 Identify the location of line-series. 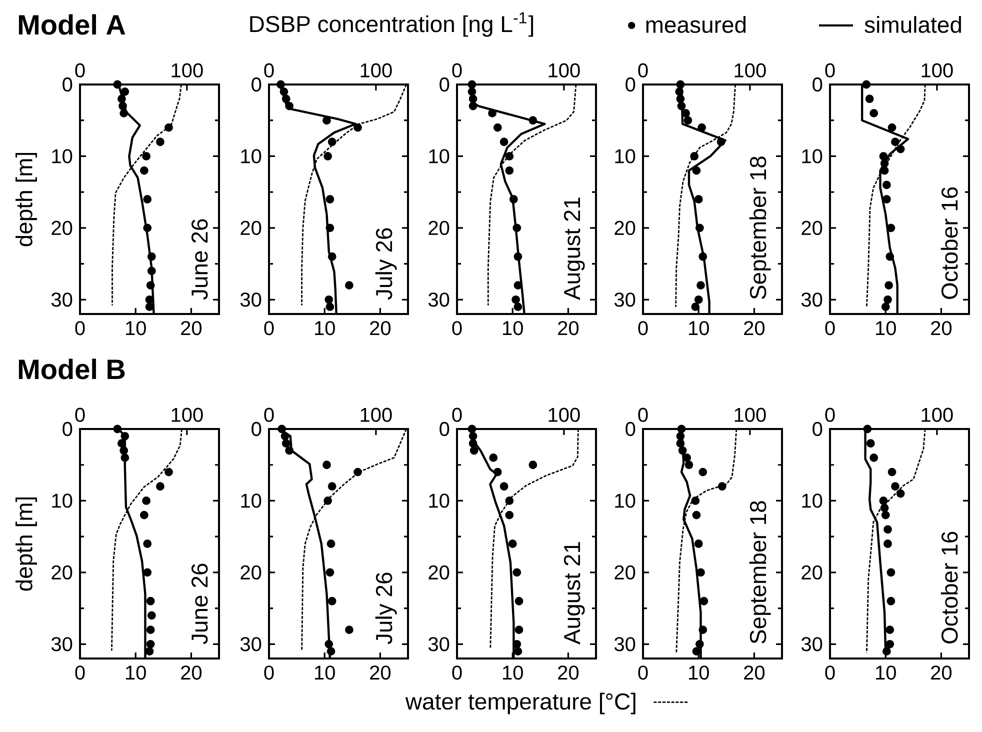
(896, 541).